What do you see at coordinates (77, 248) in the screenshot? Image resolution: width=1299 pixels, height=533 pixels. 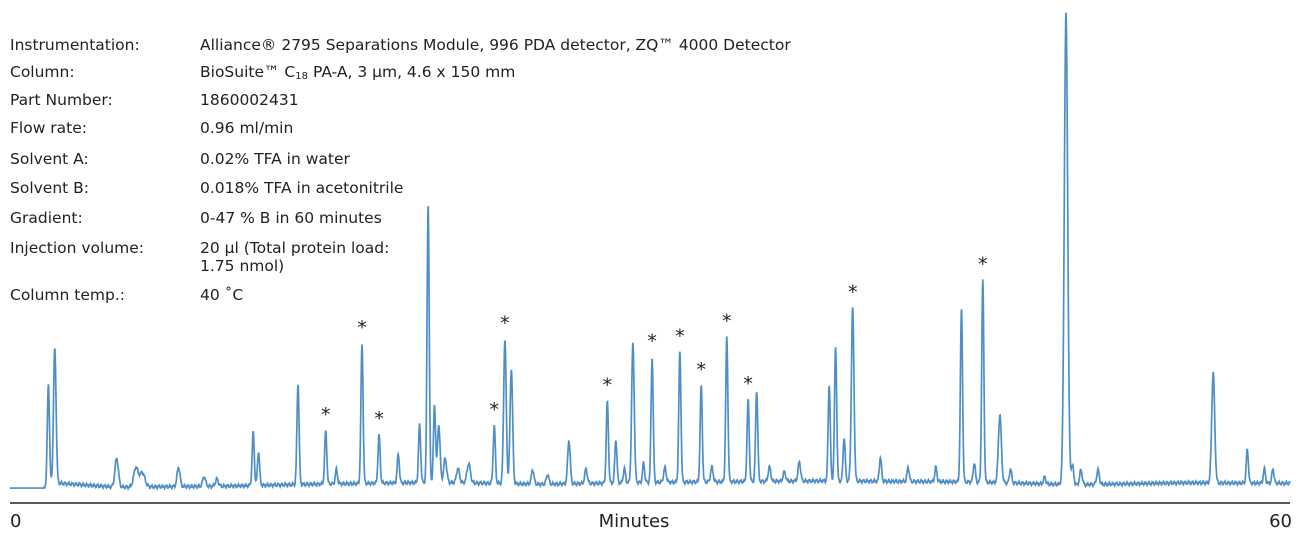 I see `param-label: Injection volume:` at bounding box center [77, 248].